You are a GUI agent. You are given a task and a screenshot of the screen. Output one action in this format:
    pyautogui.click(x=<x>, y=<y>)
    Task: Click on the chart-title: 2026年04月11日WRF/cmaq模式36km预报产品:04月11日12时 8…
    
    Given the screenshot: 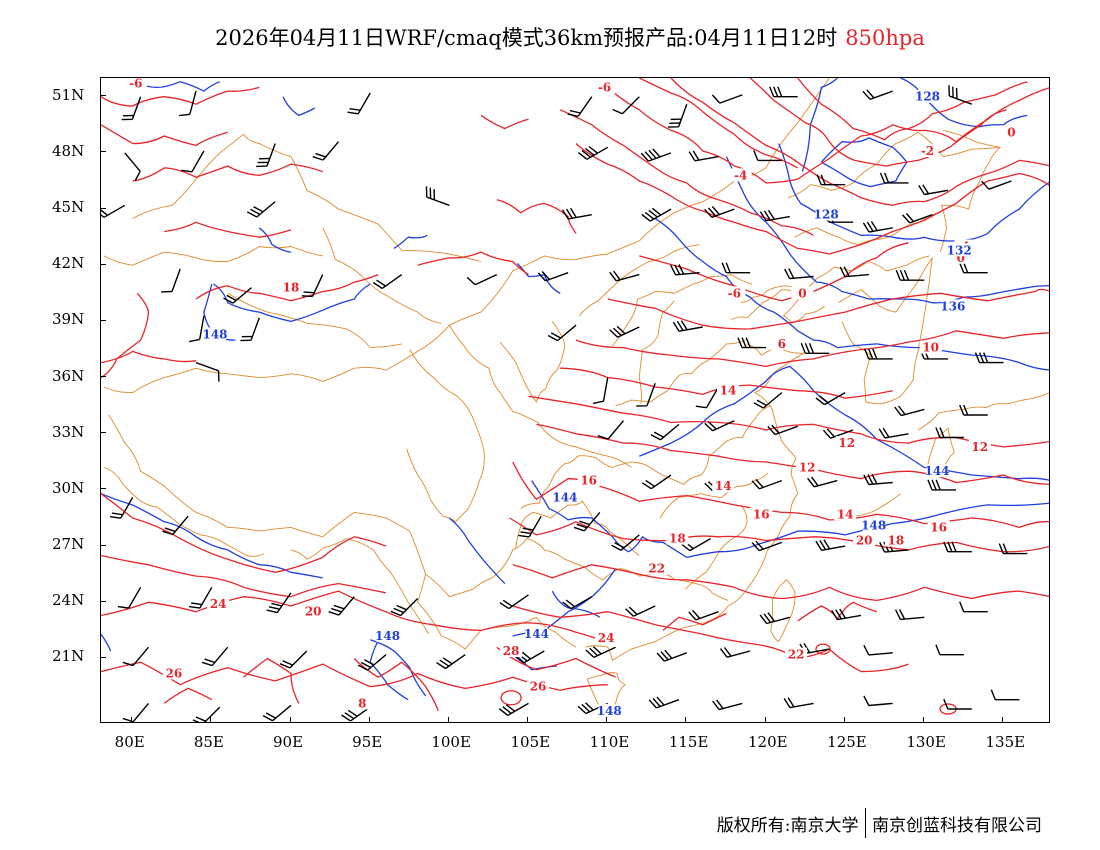 What is the action you would take?
    pyautogui.click(x=550, y=37)
    